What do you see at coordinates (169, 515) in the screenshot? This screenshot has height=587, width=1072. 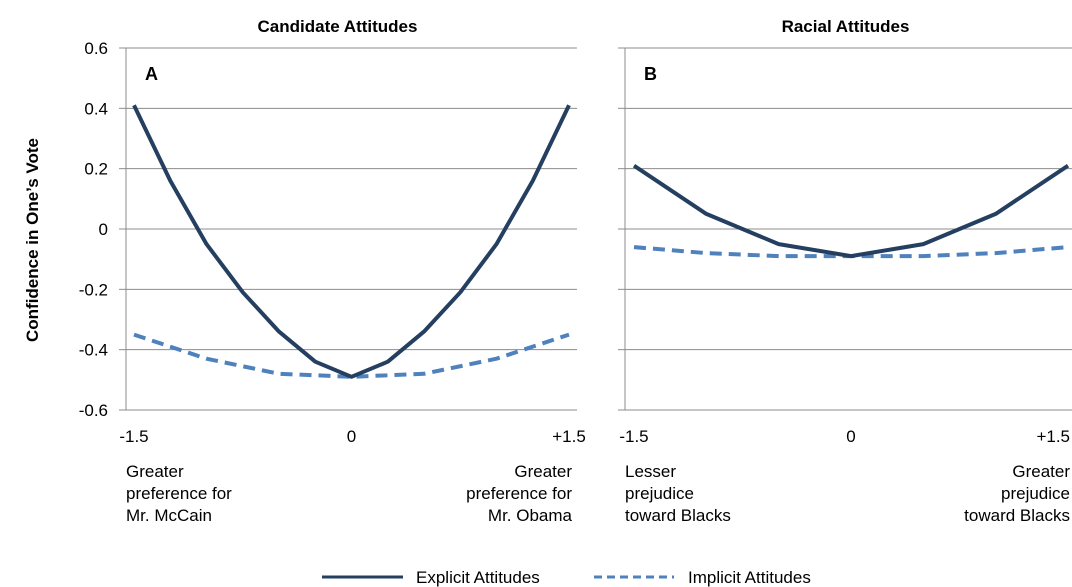 I see `x-end-label-left: Mr. McCain` at bounding box center [169, 515].